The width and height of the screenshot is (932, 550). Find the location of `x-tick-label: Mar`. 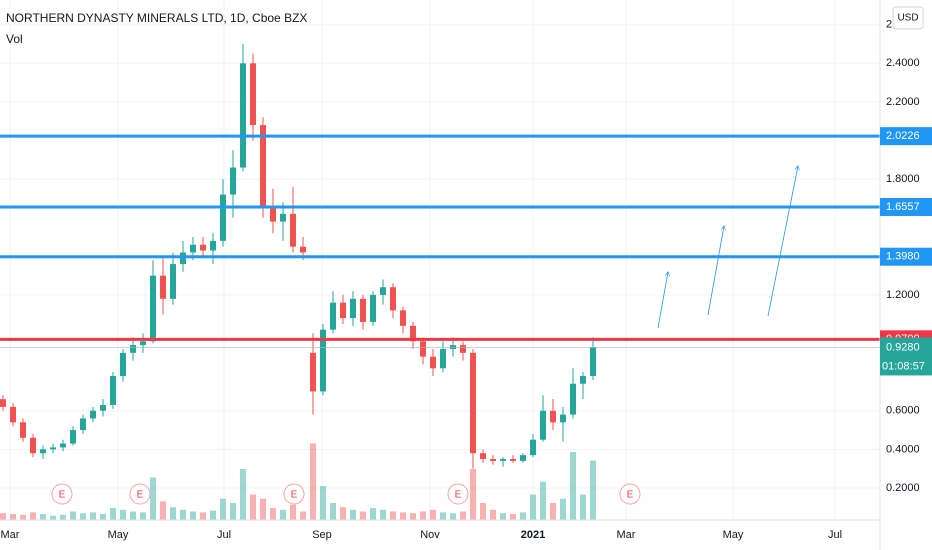

x-tick-label: Mar is located at coordinates (626, 535).